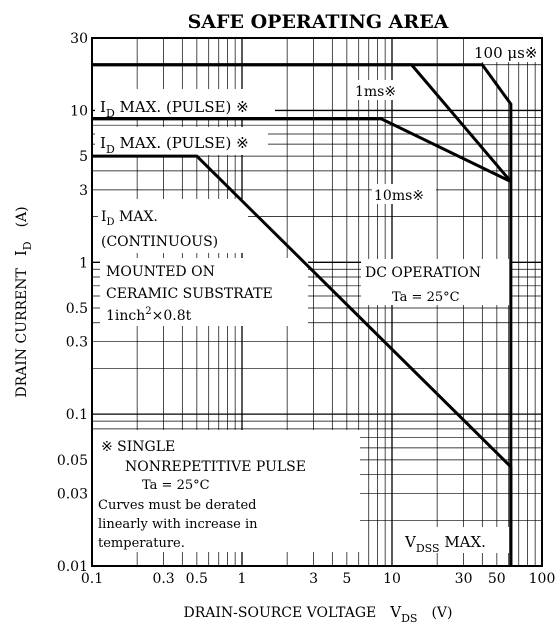  What do you see at coordinates (83, 157) in the screenshot?
I see `y-tick-label: 5` at bounding box center [83, 157].